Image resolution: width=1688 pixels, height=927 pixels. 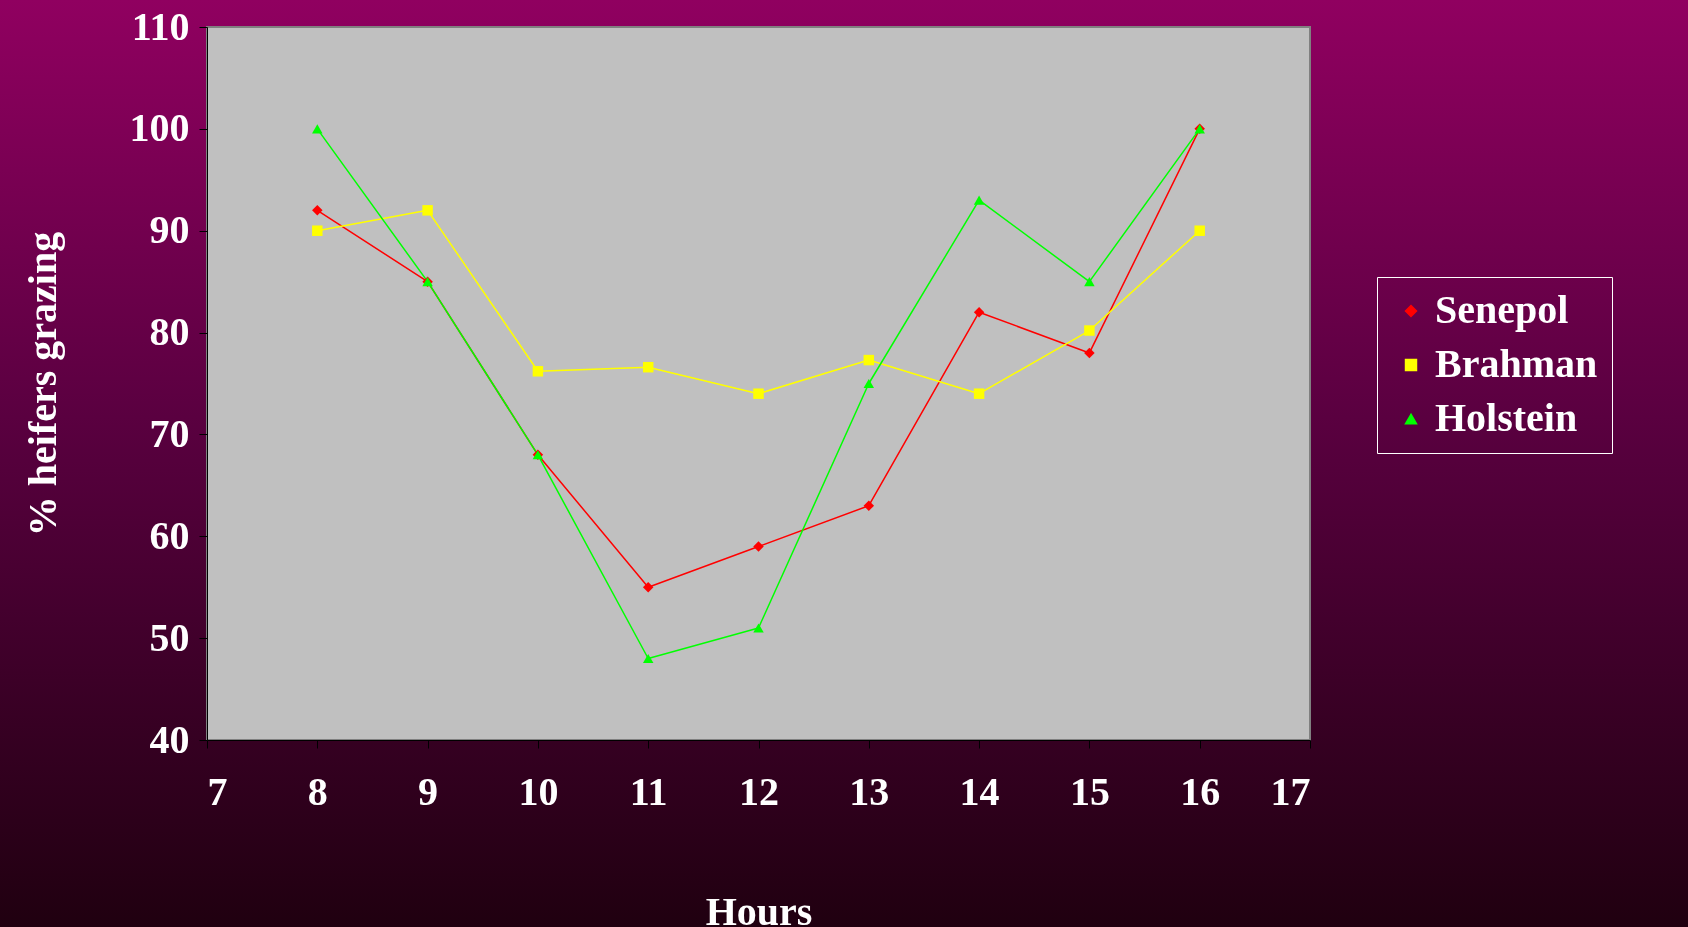 What do you see at coordinates (169, 739) in the screenshot?
I see `y-tick-label: 40` at bounding box center [169, 739].